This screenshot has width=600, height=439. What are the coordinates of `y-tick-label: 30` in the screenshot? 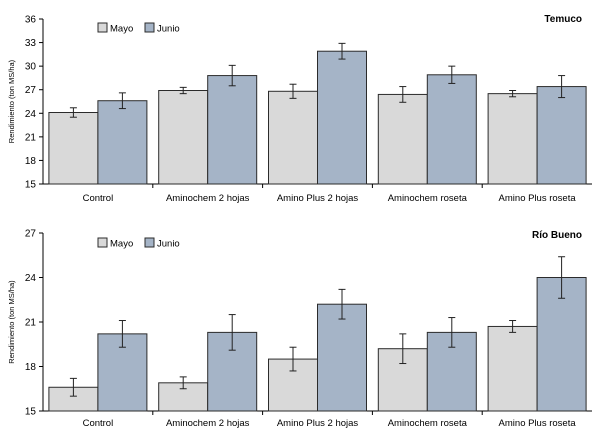 It's located at (31, 67).